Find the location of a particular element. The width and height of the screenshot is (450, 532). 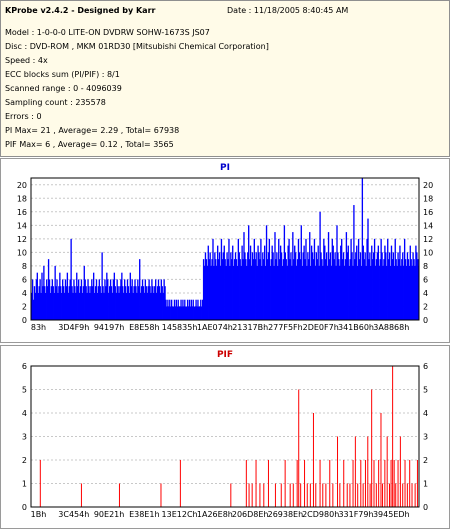

pi-xtick-label: E8E58h is located at coordinates (144, 327).